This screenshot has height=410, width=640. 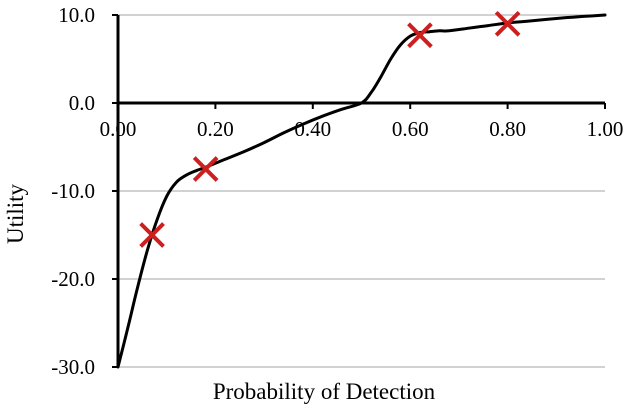 I want to click on x-axis-title: Probability of Detection, so click(x=324, y=391).